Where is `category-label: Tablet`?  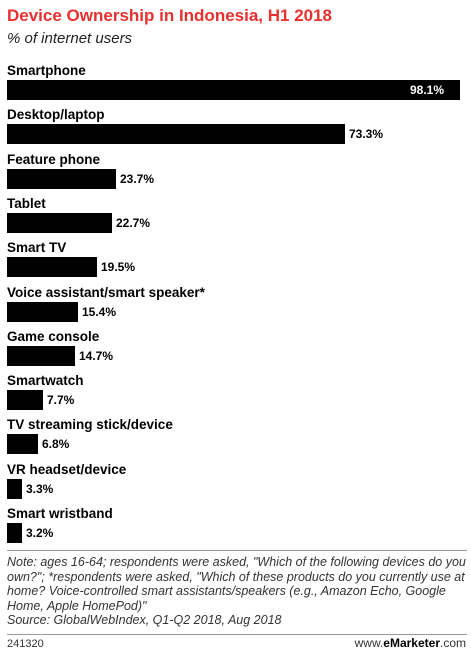
category-label: Tablet is located at coordinates (26, 203).